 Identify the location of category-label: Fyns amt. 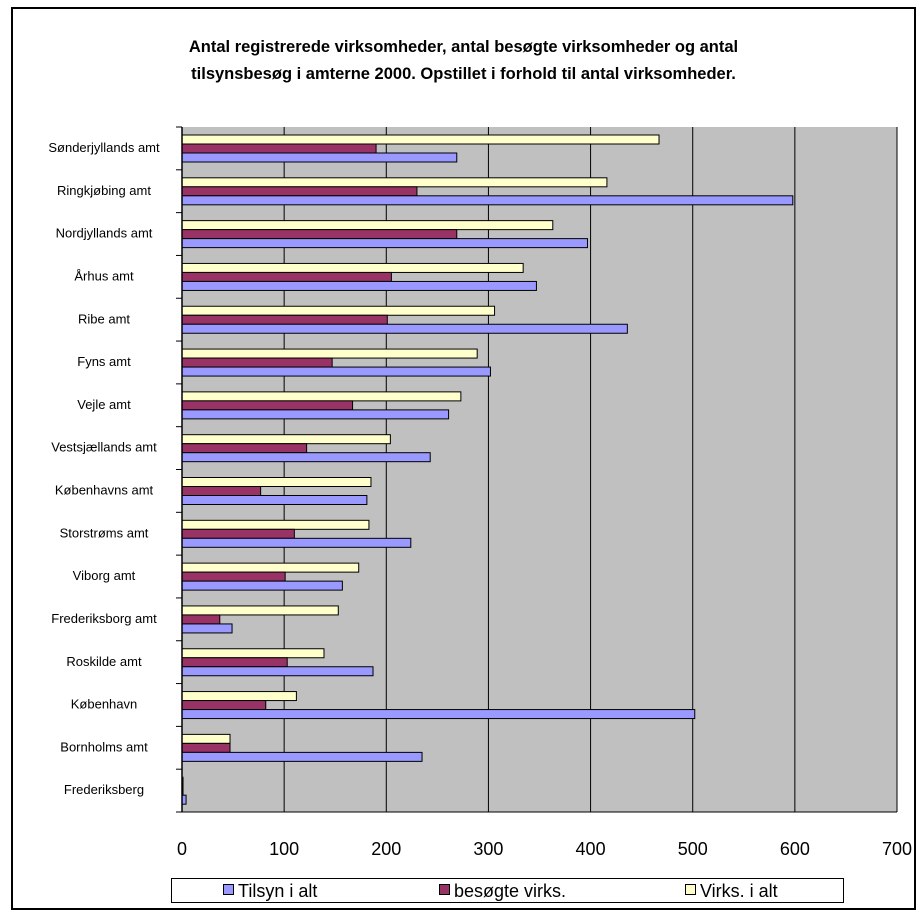
(104, 361).